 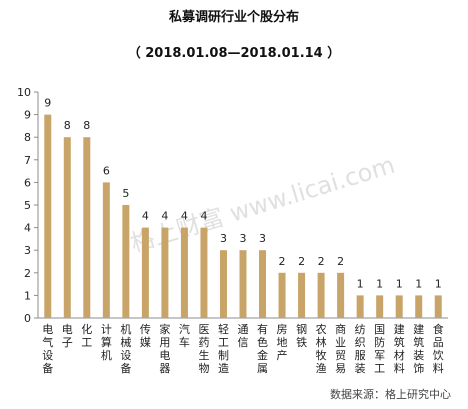 I want to click on x-tick-label: 化工, so click(x=86, y=335).